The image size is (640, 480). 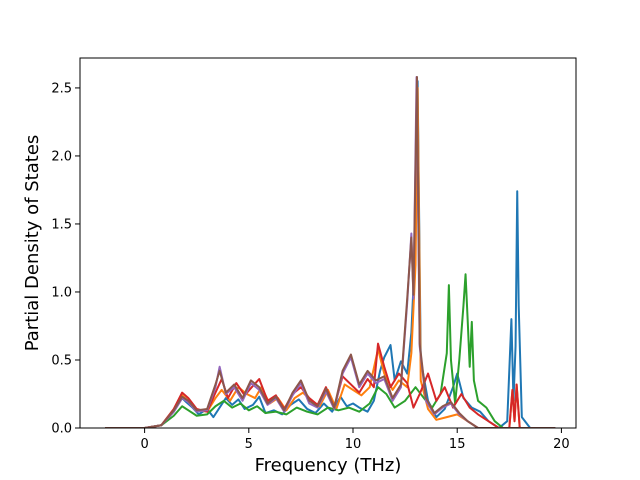 I want to click on y-tick-label: 0.5, so click(x=61, y=360).